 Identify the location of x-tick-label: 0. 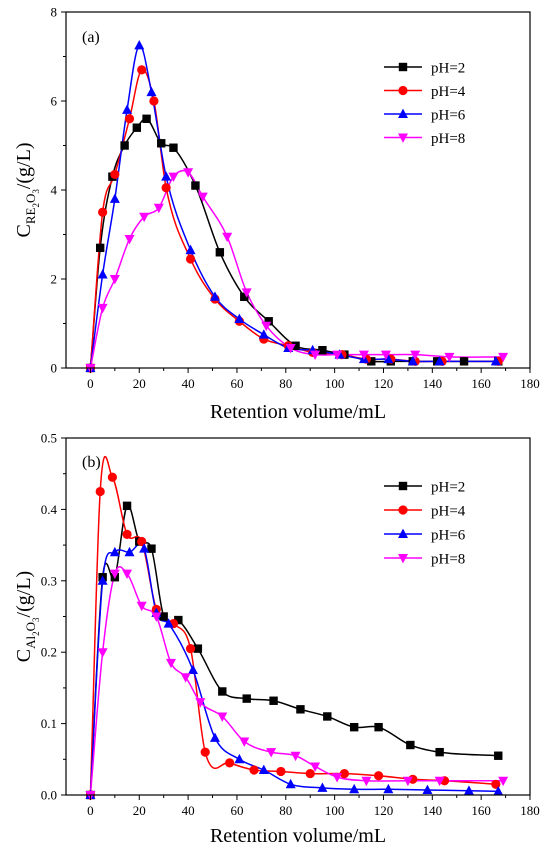
(90, 810).